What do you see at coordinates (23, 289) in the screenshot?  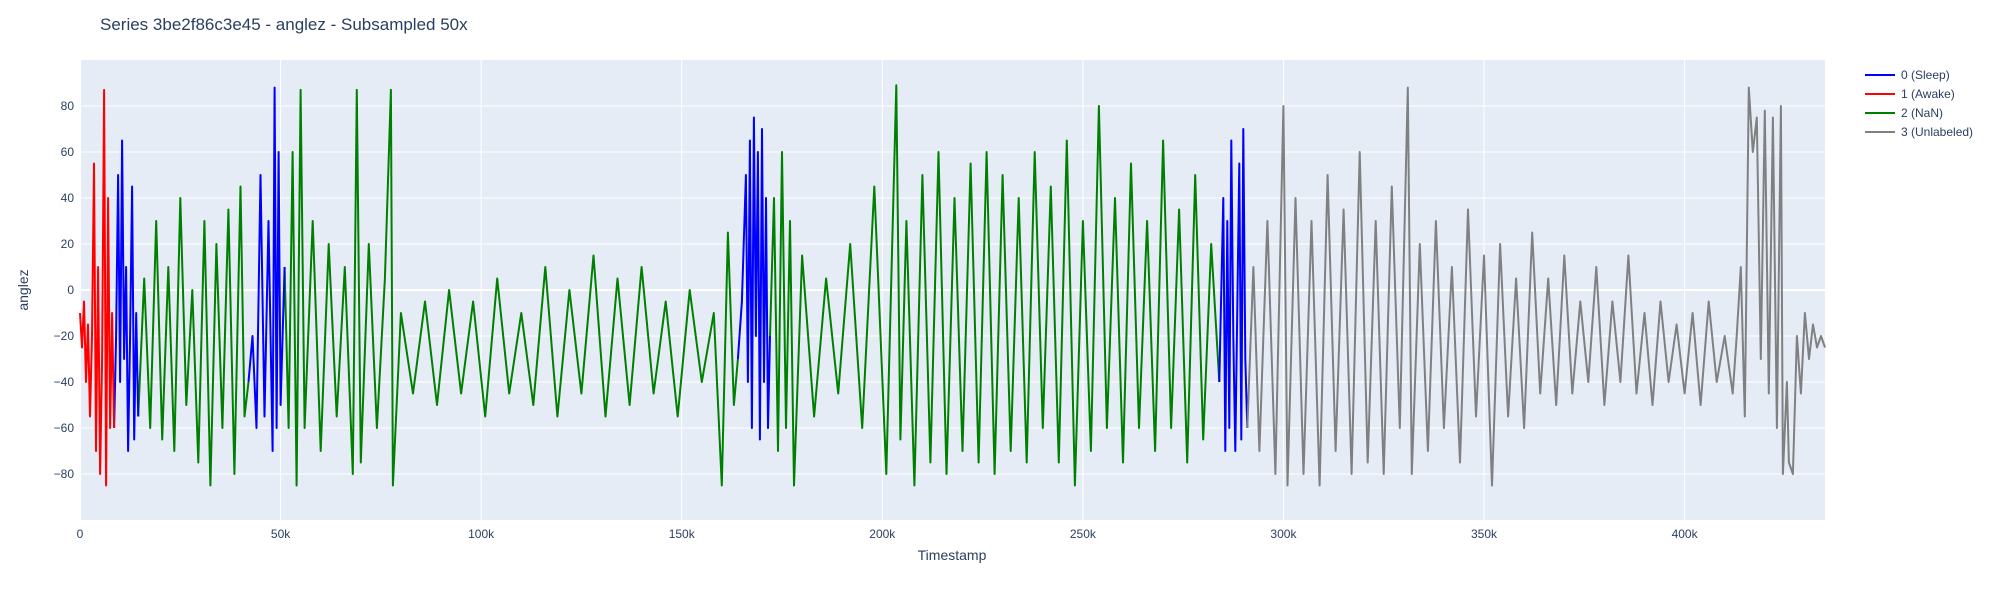 I see `y-axis-title: anglez` at bounding box center [23, 289].